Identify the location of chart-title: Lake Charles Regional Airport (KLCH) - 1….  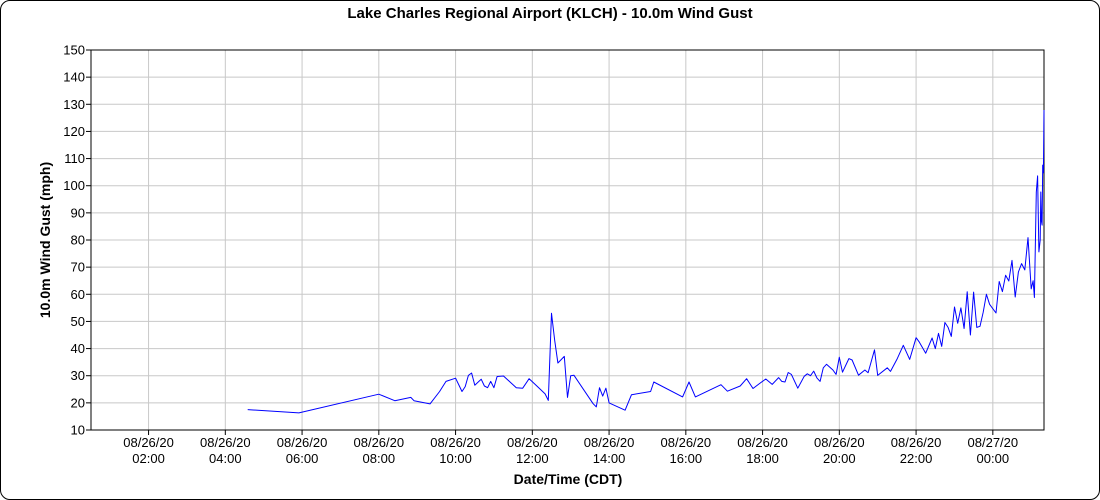
(549, 13).